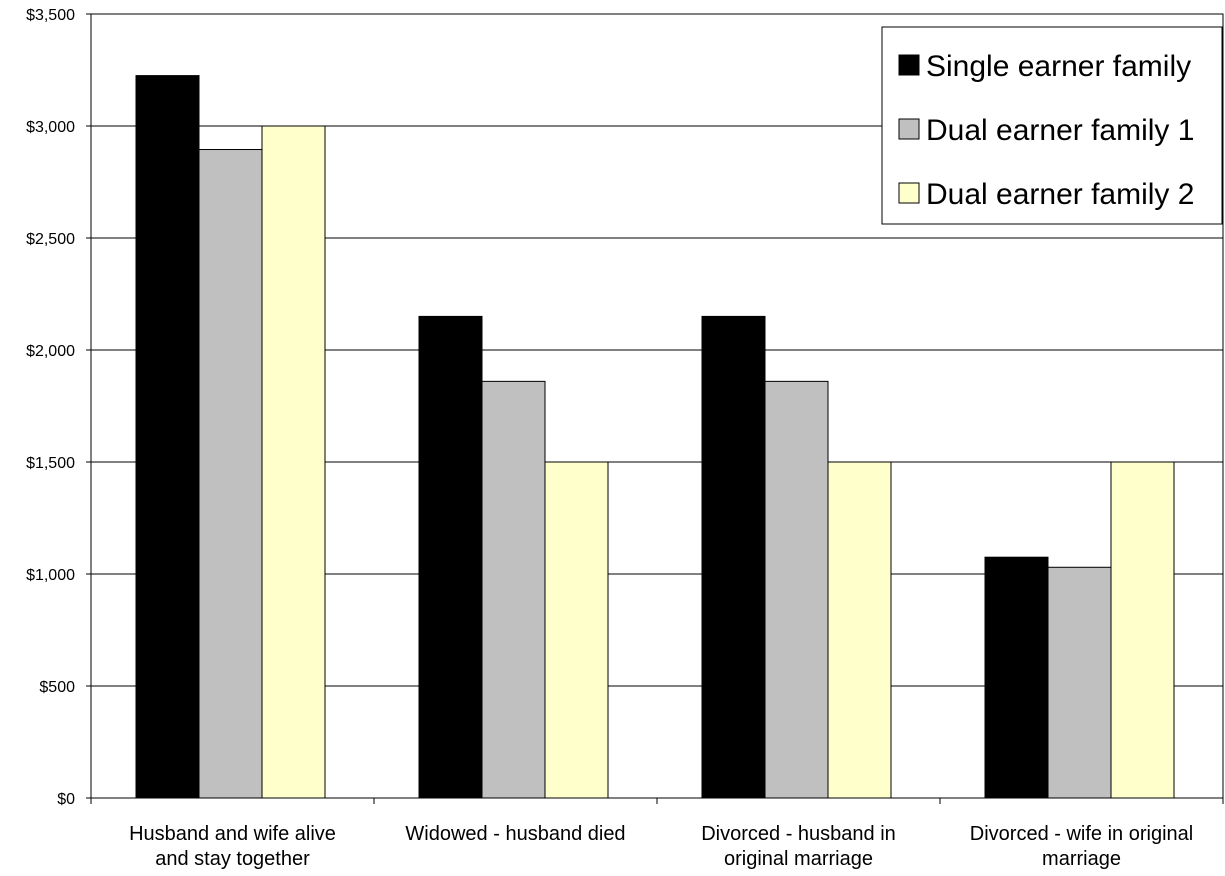 The height and width of the screenshot is (876, 1225). I want to click on y-tick-label: $0, so click(66, 799).